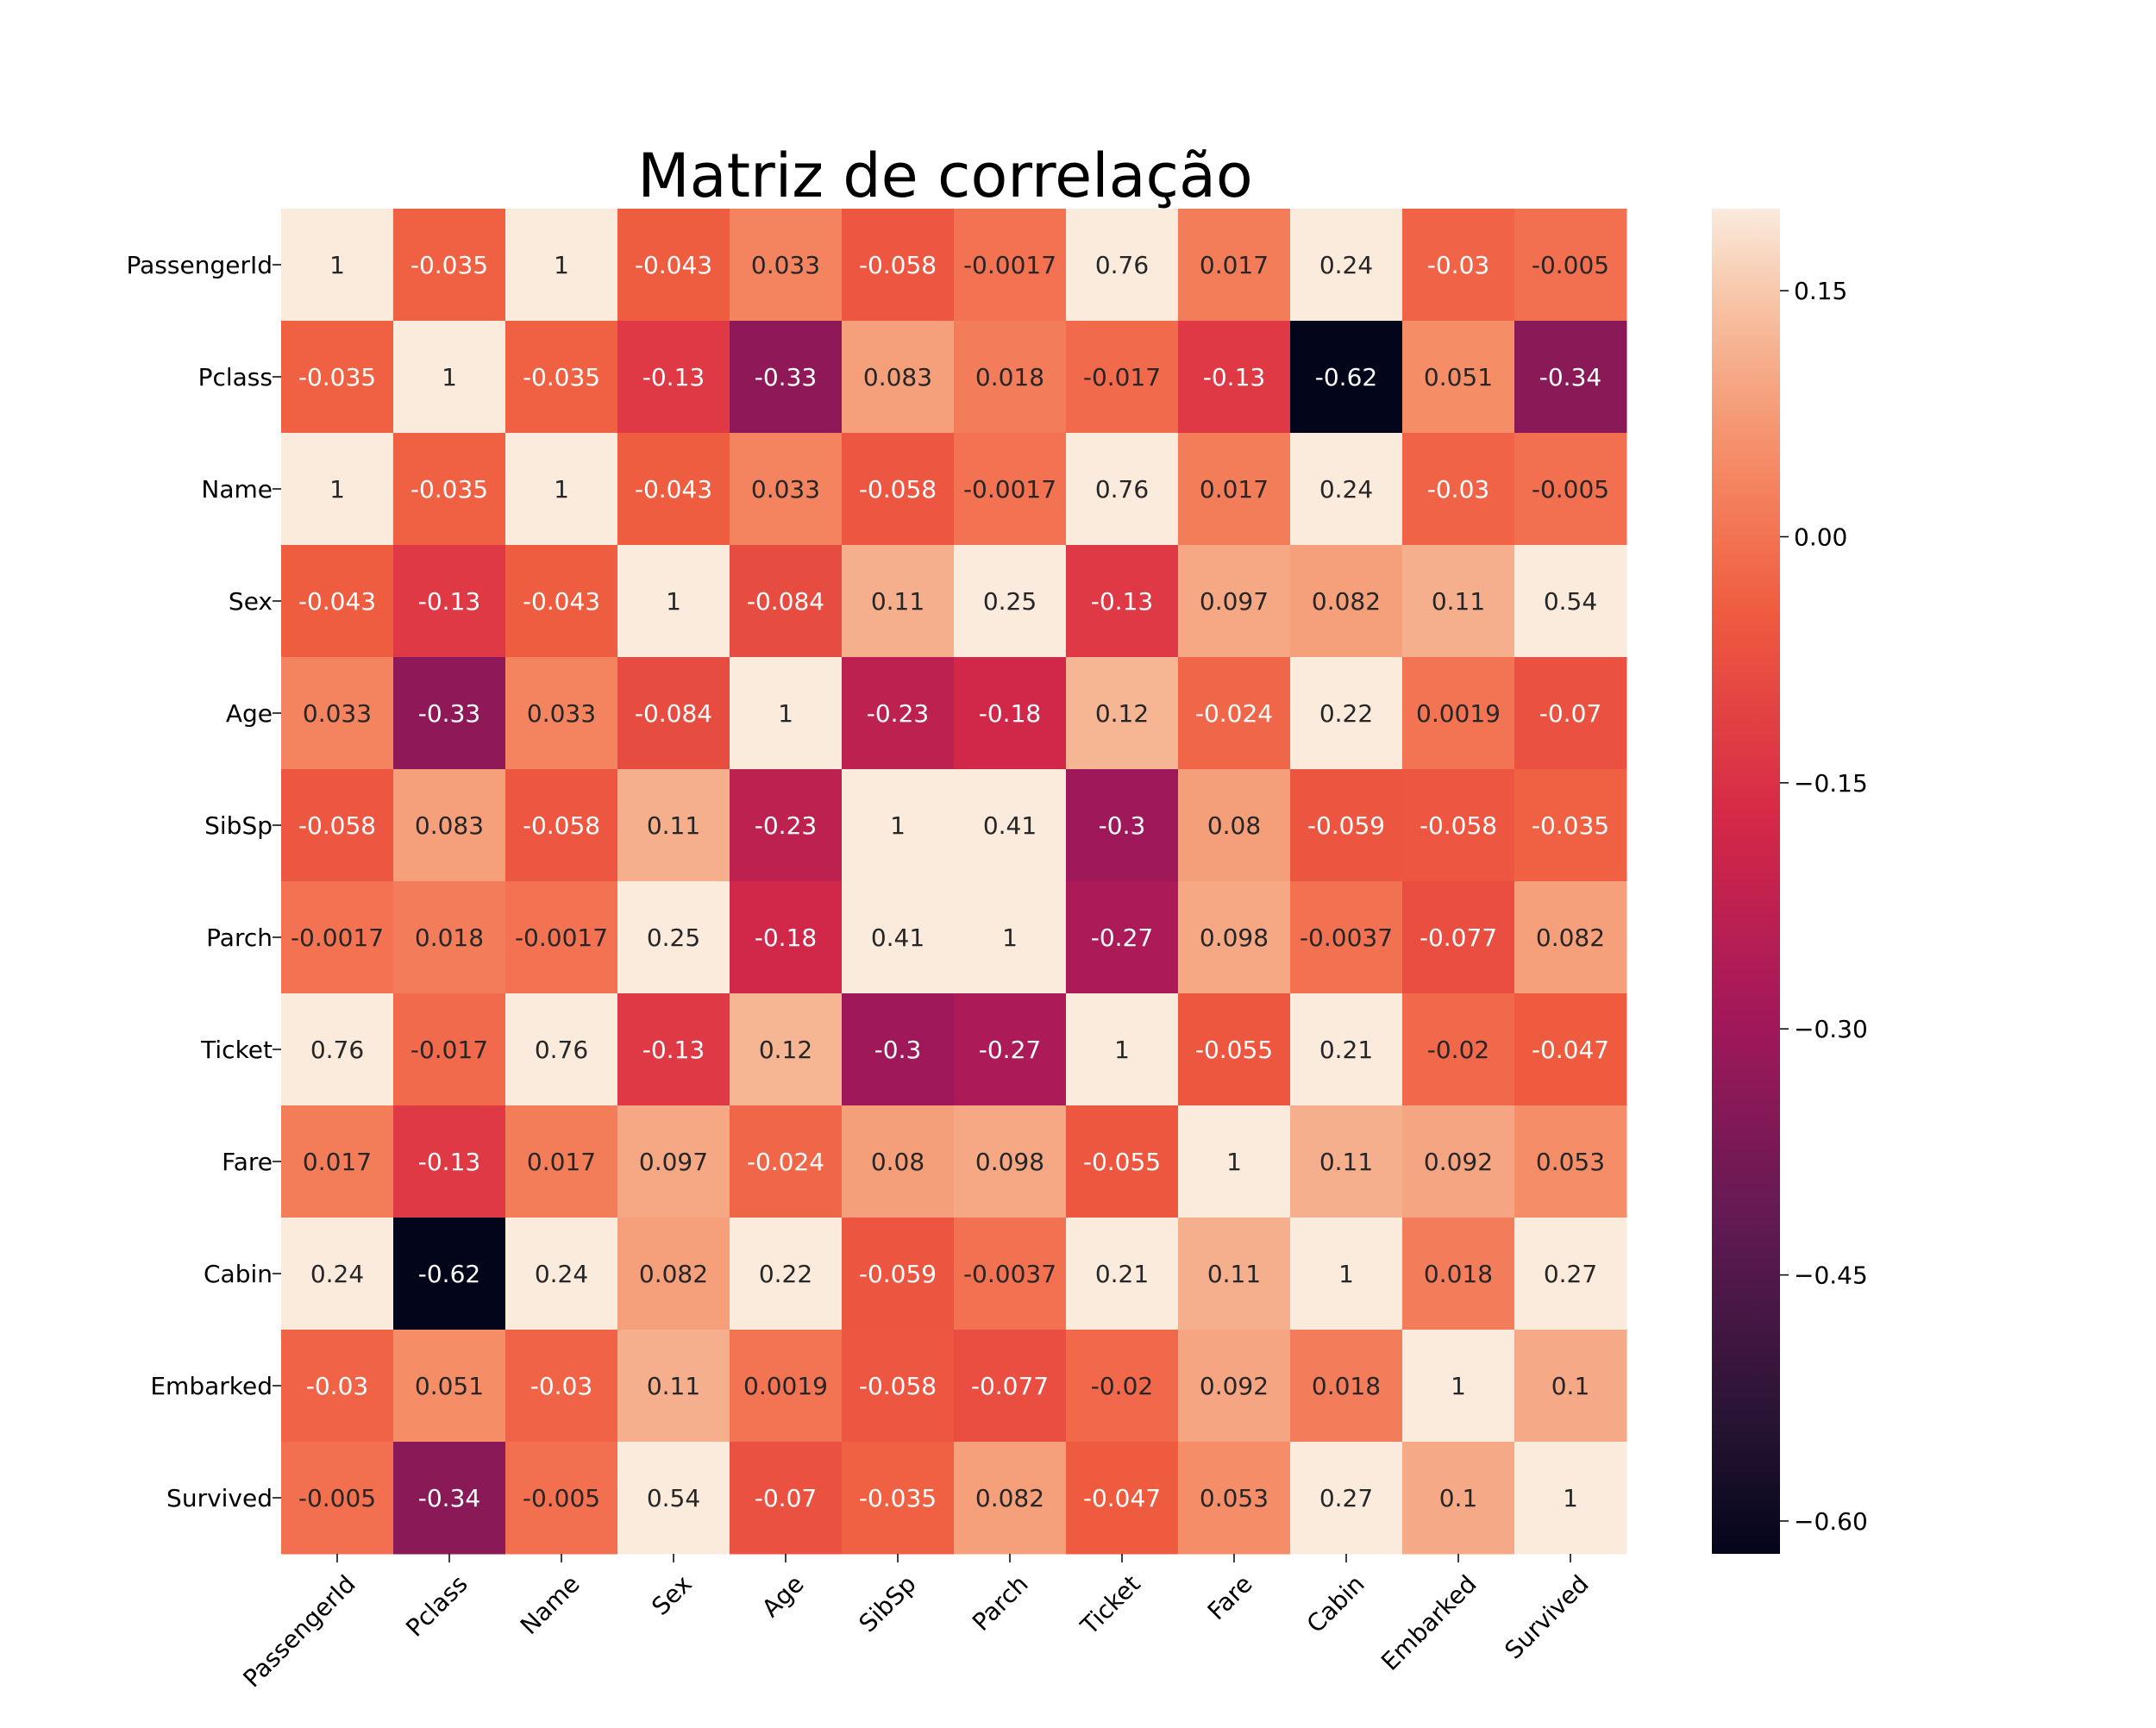 This screenshot has width=2156, height=1728. What do you see at coordinates (238, 826) in the screenshot?
I see `row-label: SibSp` at bounding box center [238, 826].